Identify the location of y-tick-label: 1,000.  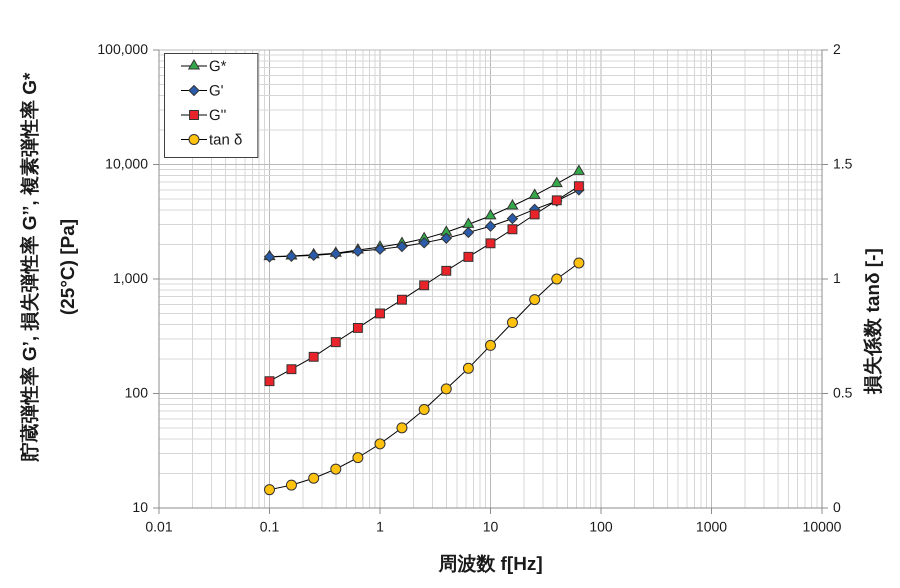
(130, 278).